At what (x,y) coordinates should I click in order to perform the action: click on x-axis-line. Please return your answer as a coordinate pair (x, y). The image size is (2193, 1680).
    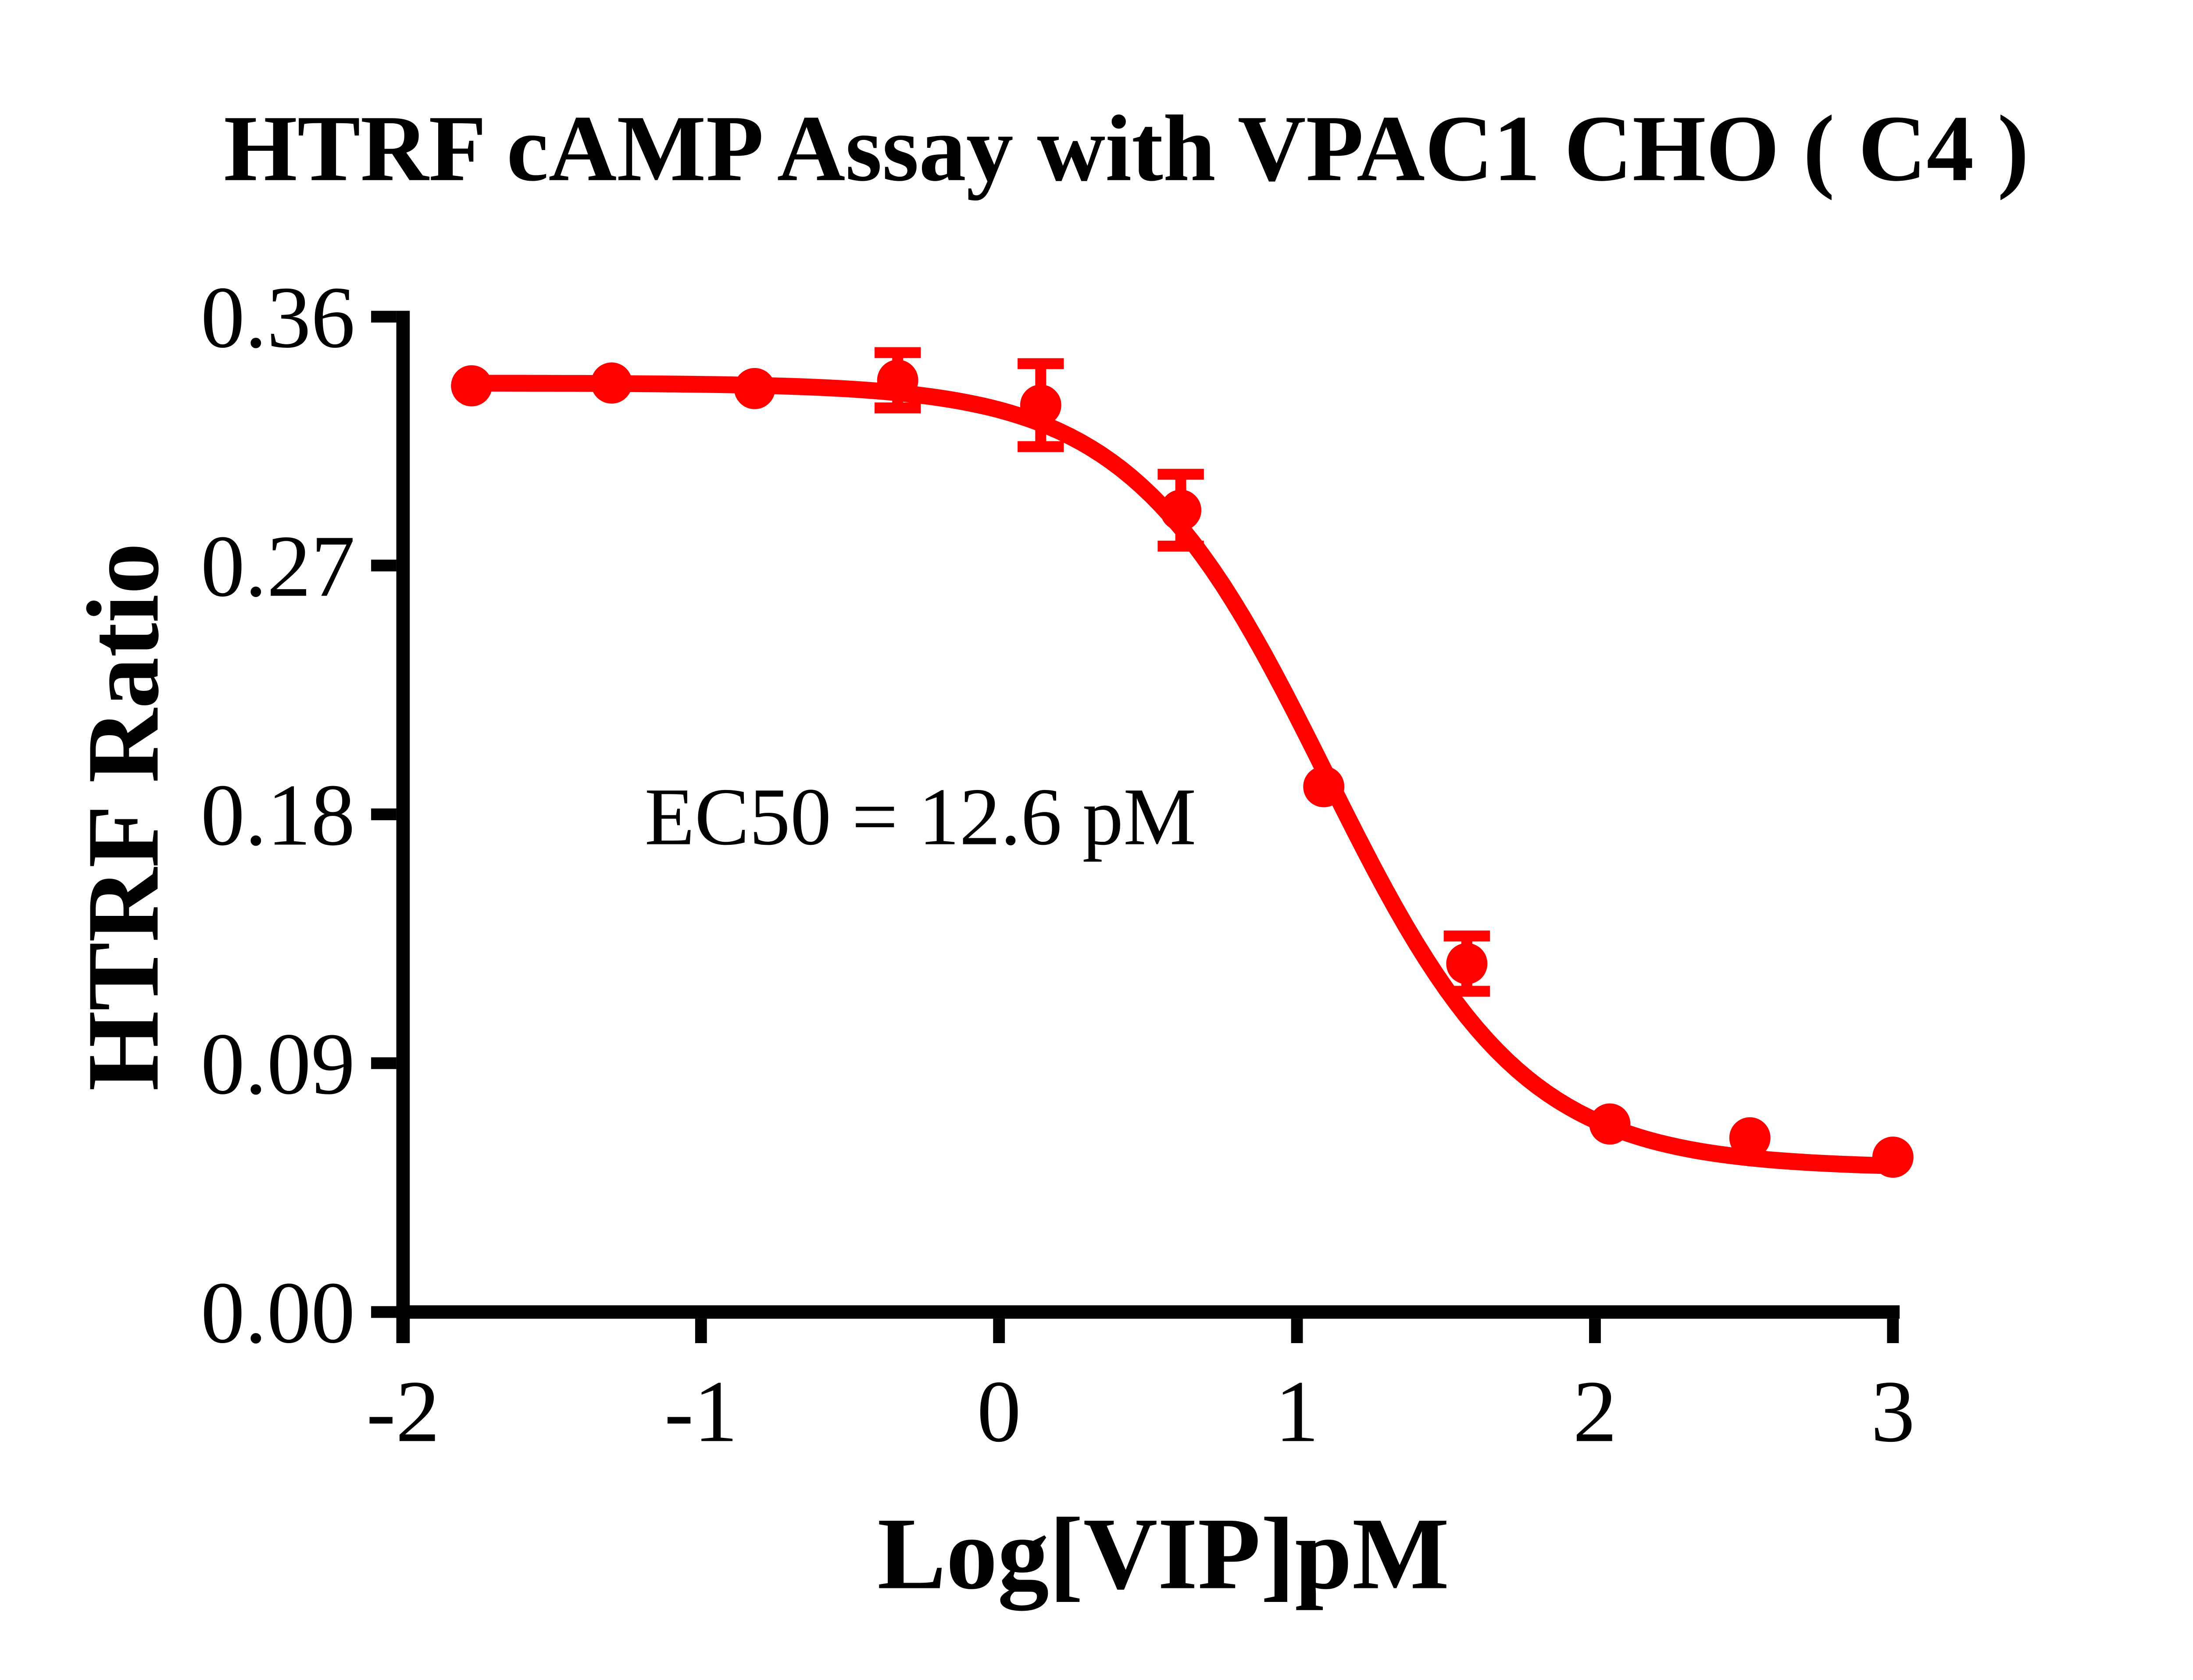
    Looking at the image, I should click on (1148, 1312).